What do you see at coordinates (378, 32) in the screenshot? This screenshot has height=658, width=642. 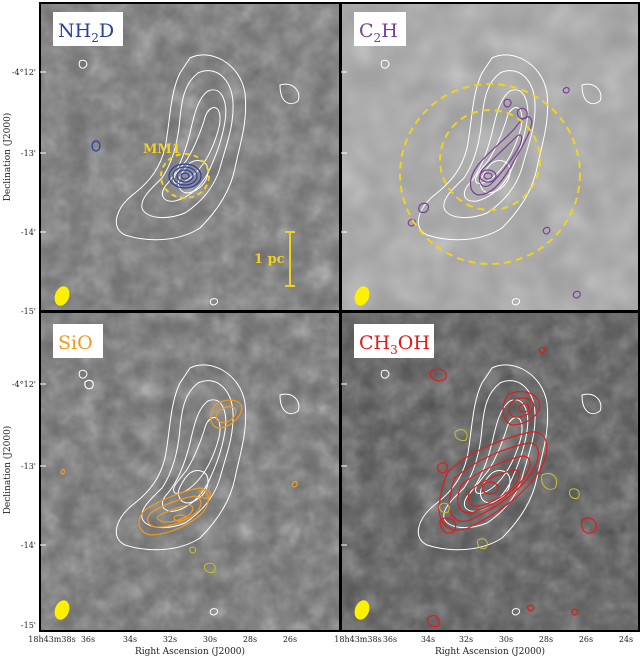 I see `label-c2h-text: C2H` at bounding box center [378, 32].